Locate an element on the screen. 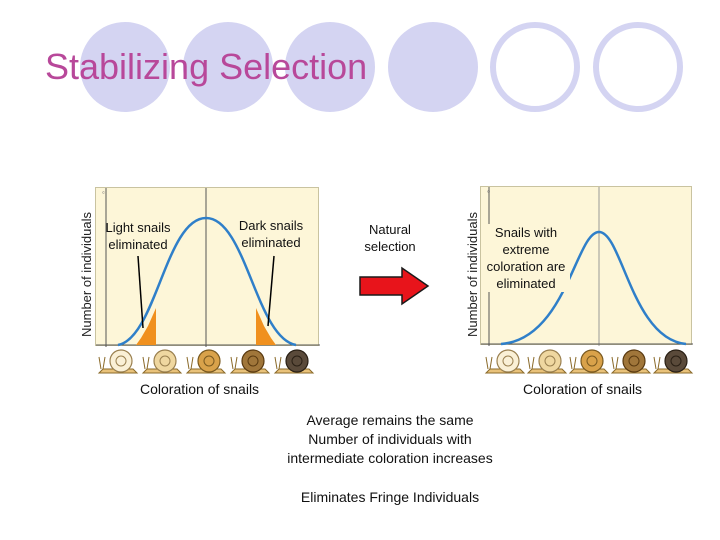 This screenshot has width=720, height=540. natural-selection-label: Natural selection is located at coordinates (390, 238).